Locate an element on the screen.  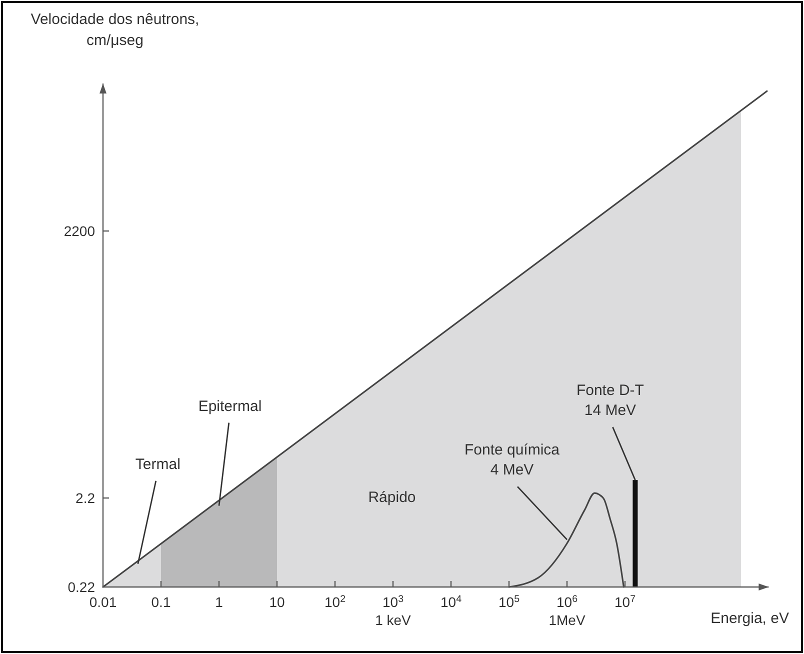
x-tick-label: 1 is located at coordinates (219, 602).